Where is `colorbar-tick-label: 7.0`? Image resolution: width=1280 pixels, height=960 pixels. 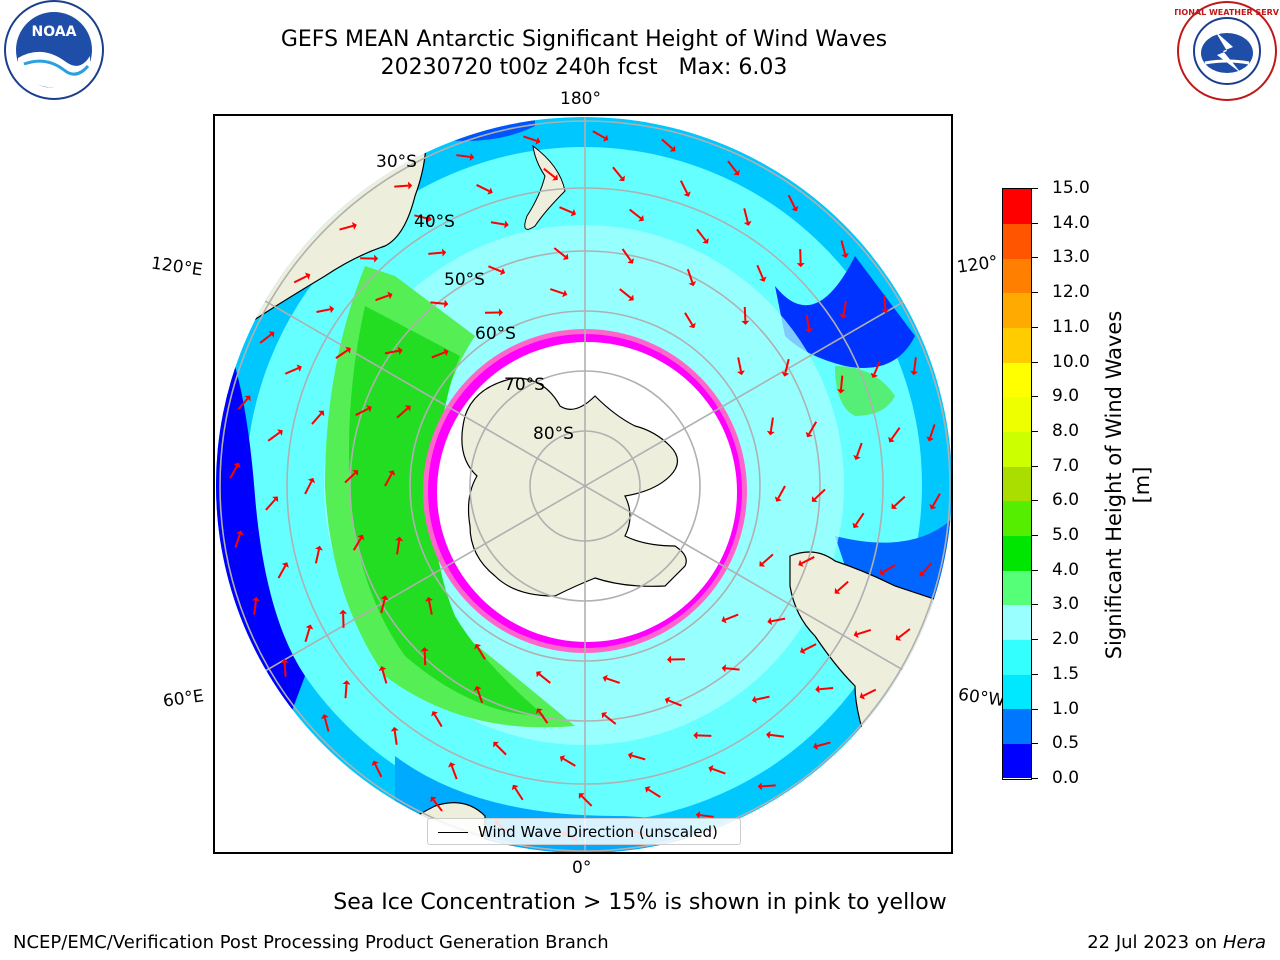
colorbar-tick-label: 7.0 is located at coordinates (1066, 465).